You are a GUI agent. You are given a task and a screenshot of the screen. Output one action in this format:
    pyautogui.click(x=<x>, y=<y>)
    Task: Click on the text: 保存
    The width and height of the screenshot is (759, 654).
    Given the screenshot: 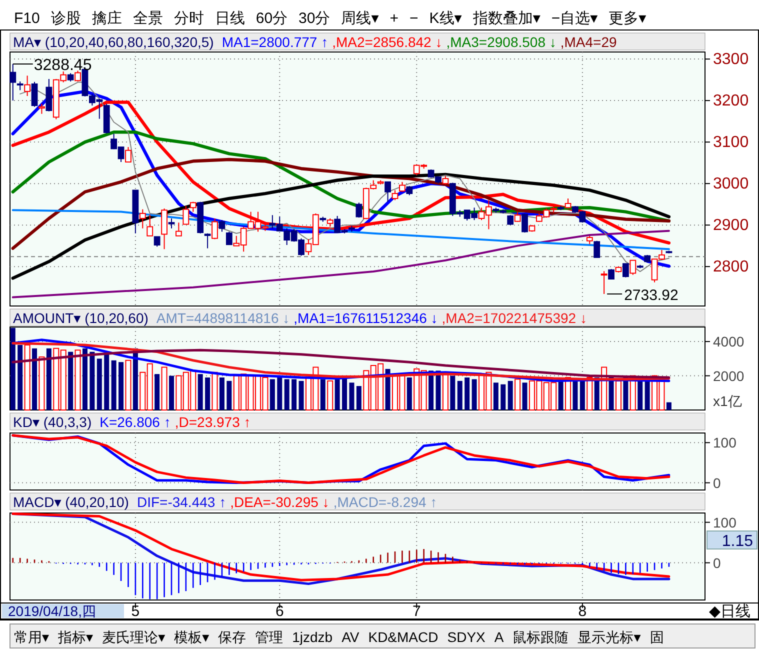 What is the action you would take?
    pyautogui.click(x=232, y=637)
    